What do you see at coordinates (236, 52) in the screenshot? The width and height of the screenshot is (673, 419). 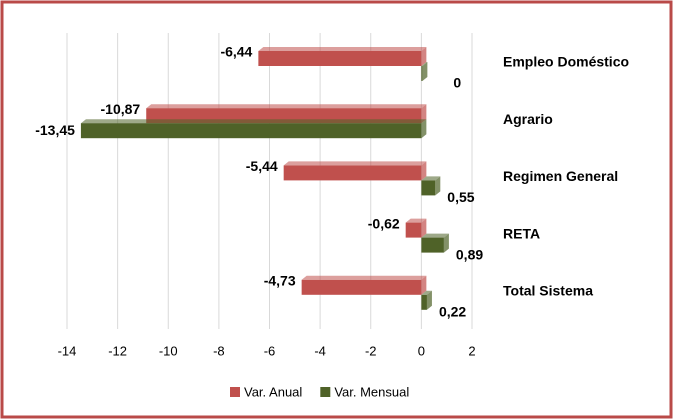 I see `value-label: -6,44` at bounding box center [236, 52].